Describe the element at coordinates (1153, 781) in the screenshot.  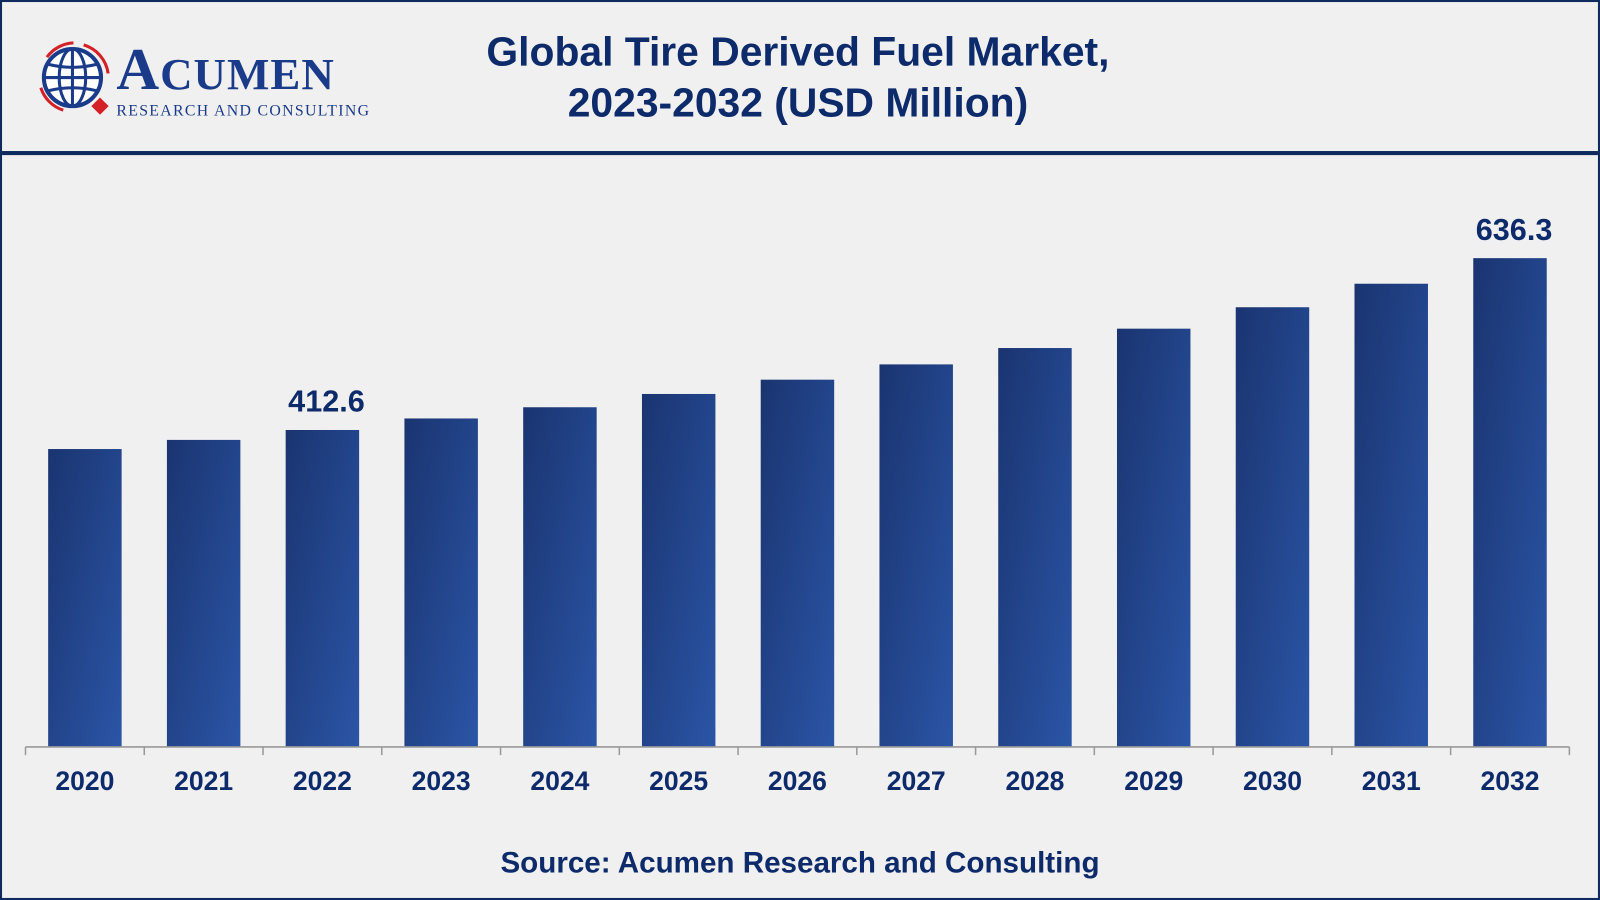
I see `x-tick-label: 2029` at that location.